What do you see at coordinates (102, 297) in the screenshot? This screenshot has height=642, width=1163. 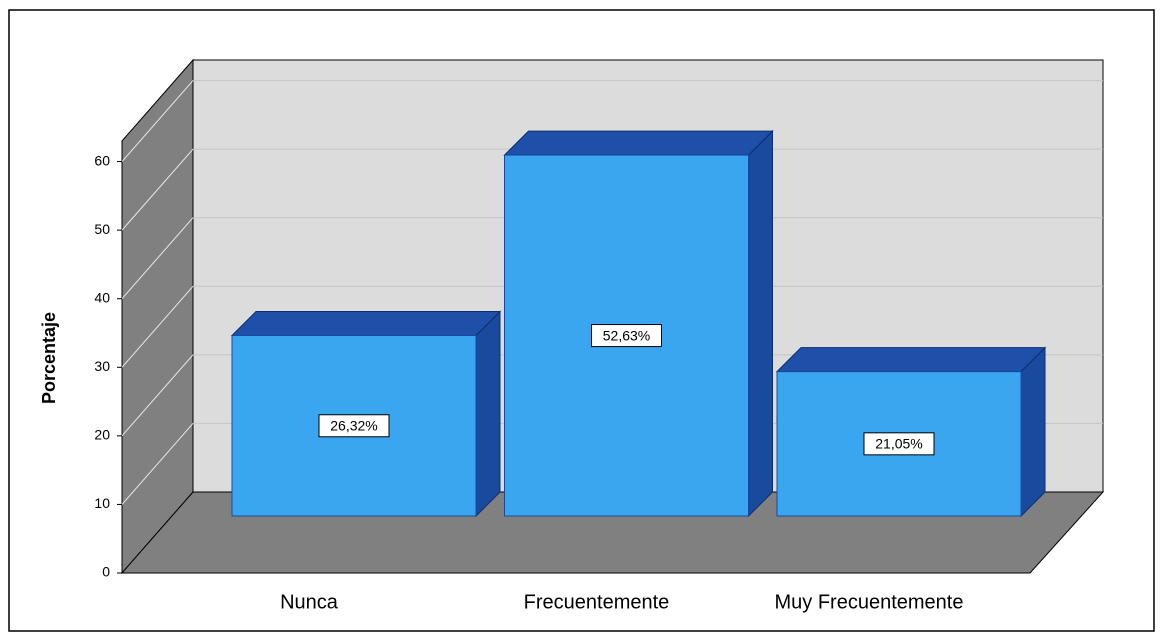 I see `y-tick-label: 40` at bounding box center [102, 297].